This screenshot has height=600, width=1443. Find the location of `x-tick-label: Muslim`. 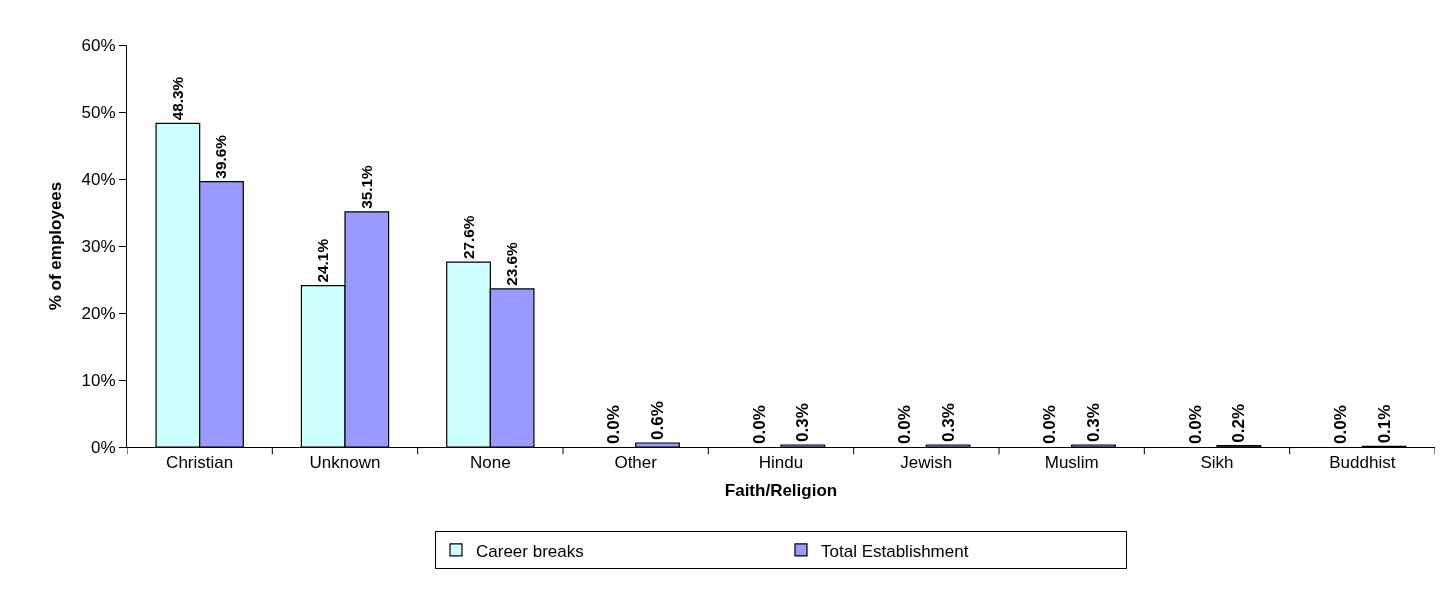

x-tick-label: Muslim is located at coordinates (1071, 463).